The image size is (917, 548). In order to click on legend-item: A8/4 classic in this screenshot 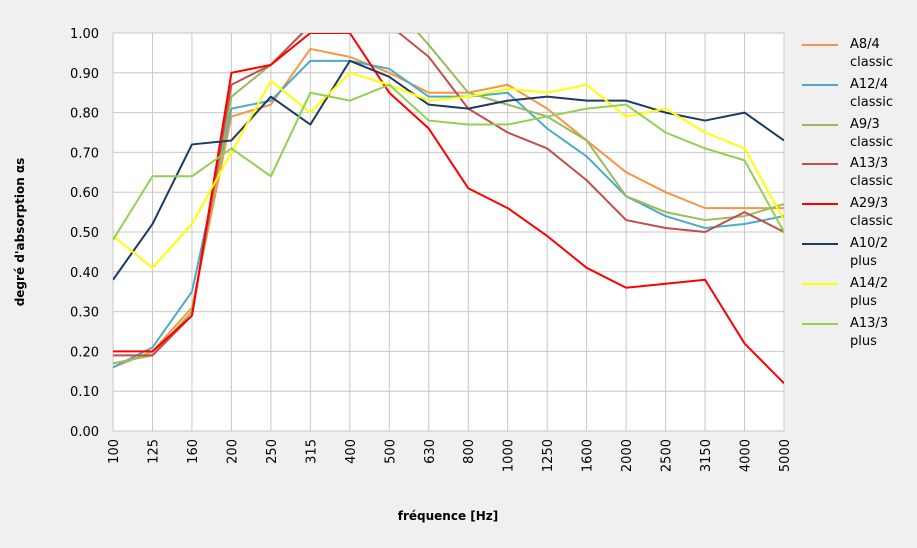, I will do `click(852, 56)`.